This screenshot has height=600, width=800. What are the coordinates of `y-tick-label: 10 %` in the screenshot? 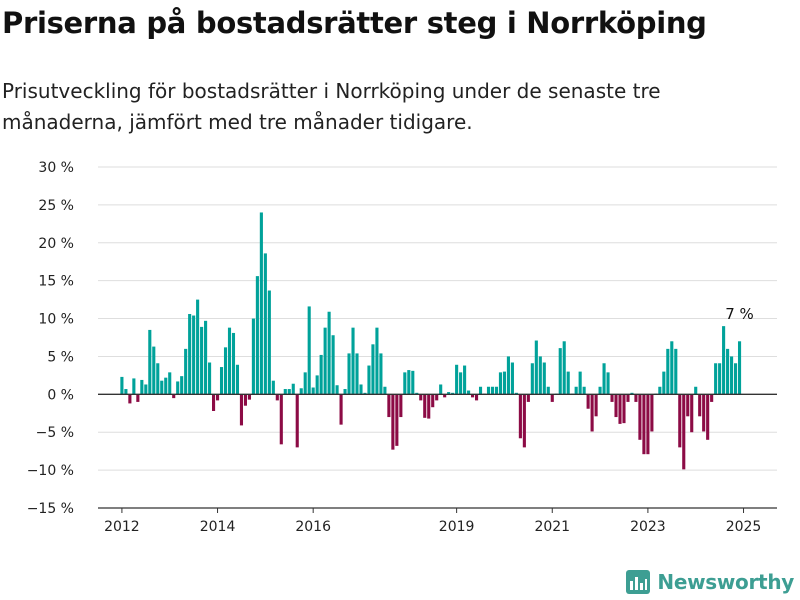 It's located at (56, 320).